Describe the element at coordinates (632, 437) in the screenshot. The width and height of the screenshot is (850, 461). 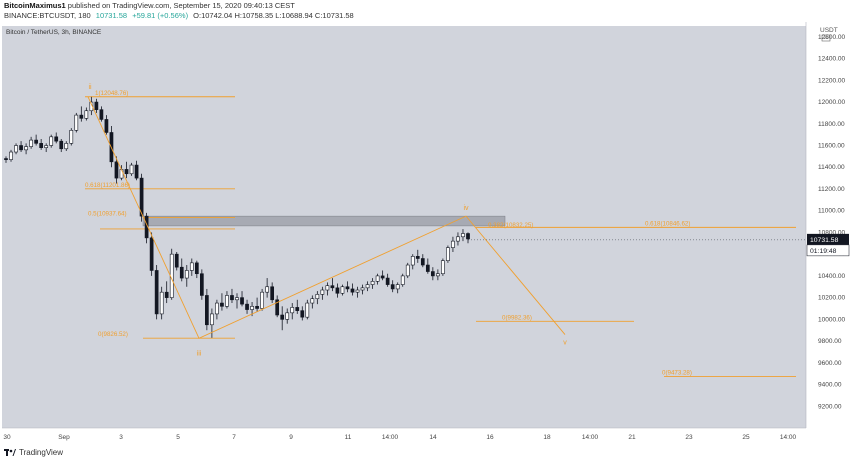
I see `x-tick-label: 21` at that location.